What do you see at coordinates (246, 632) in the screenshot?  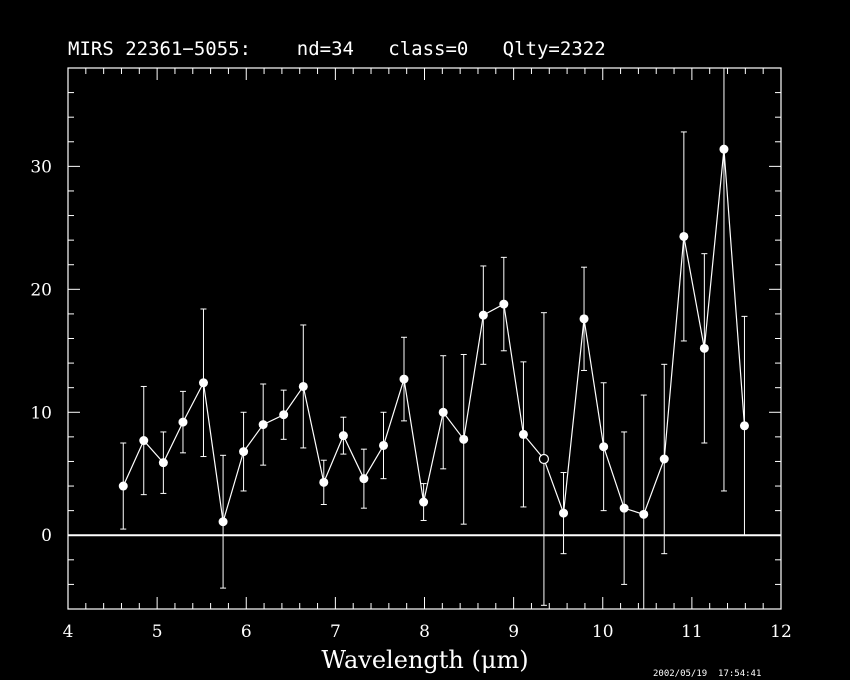 I see `x-tick-label: 6` at bounding box center [246, 632].